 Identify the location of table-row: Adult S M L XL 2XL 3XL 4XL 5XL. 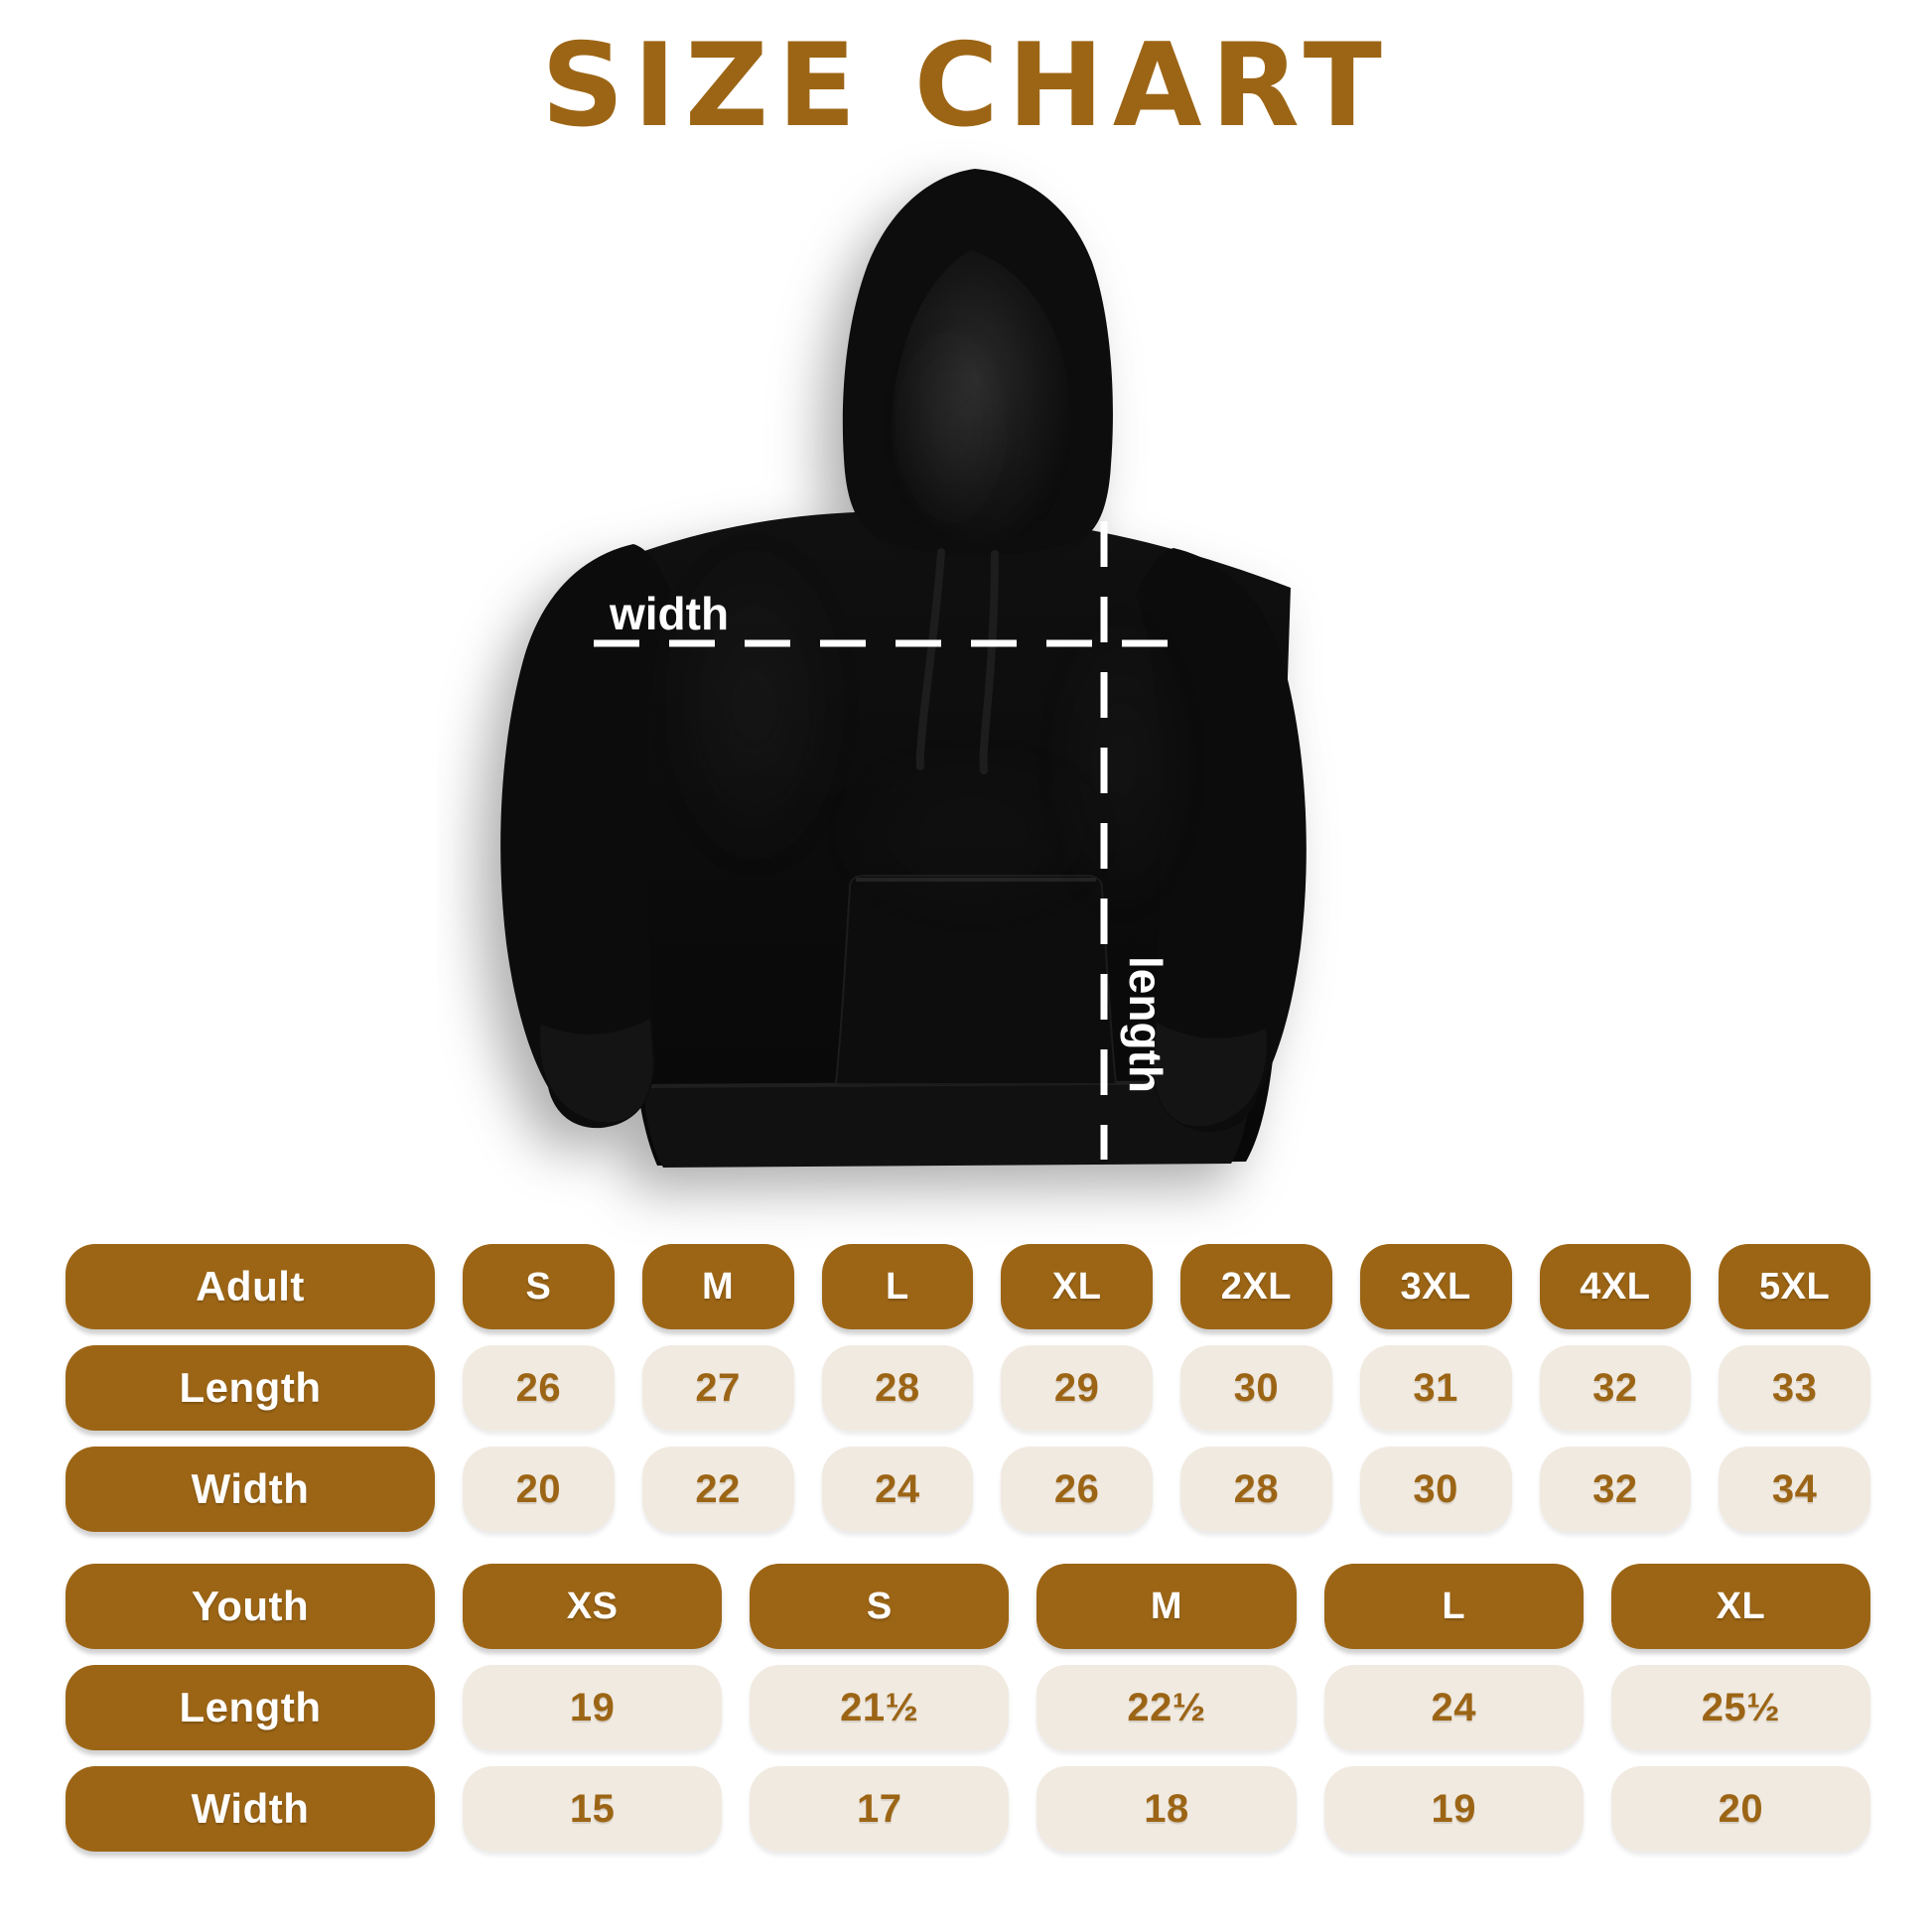
(968, 1286).